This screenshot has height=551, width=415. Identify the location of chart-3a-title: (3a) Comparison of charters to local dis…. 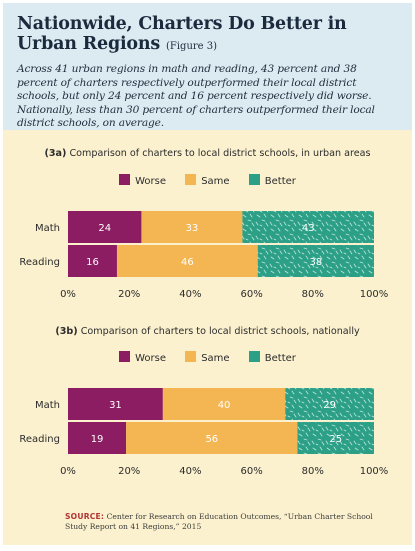
(207, 153).